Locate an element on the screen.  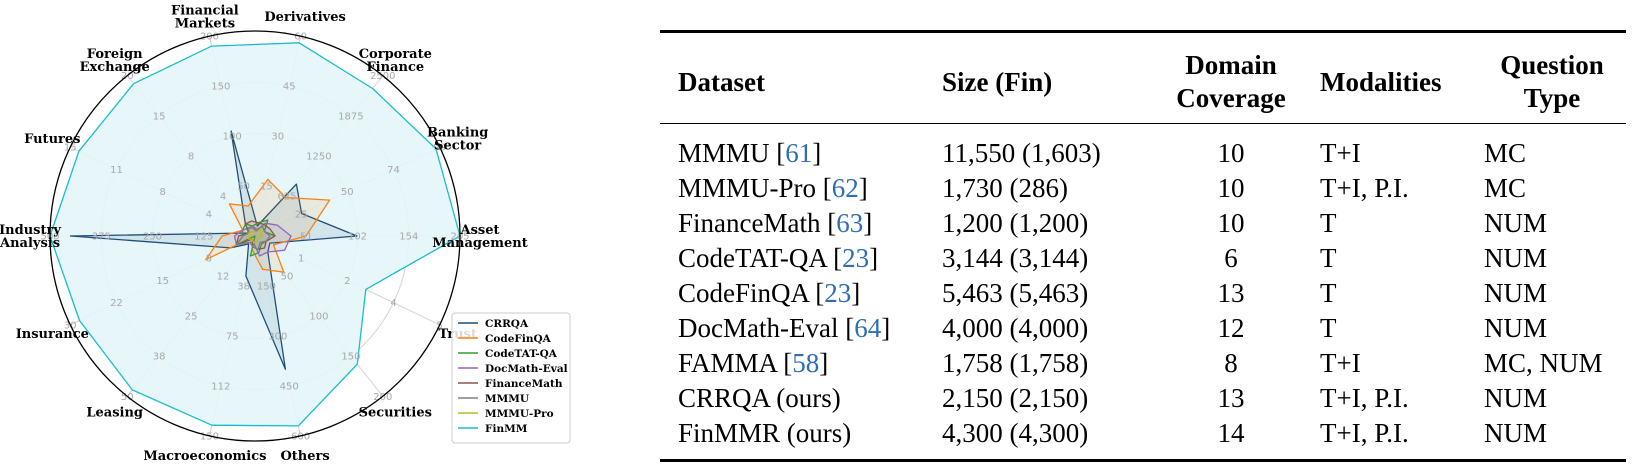
tick-label: 100 is located at coordinates (318, 317).